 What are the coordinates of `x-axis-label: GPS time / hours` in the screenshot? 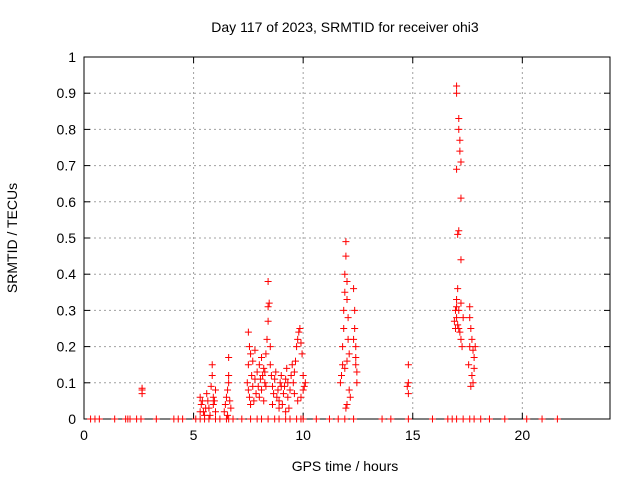 It's located at (345, 466).